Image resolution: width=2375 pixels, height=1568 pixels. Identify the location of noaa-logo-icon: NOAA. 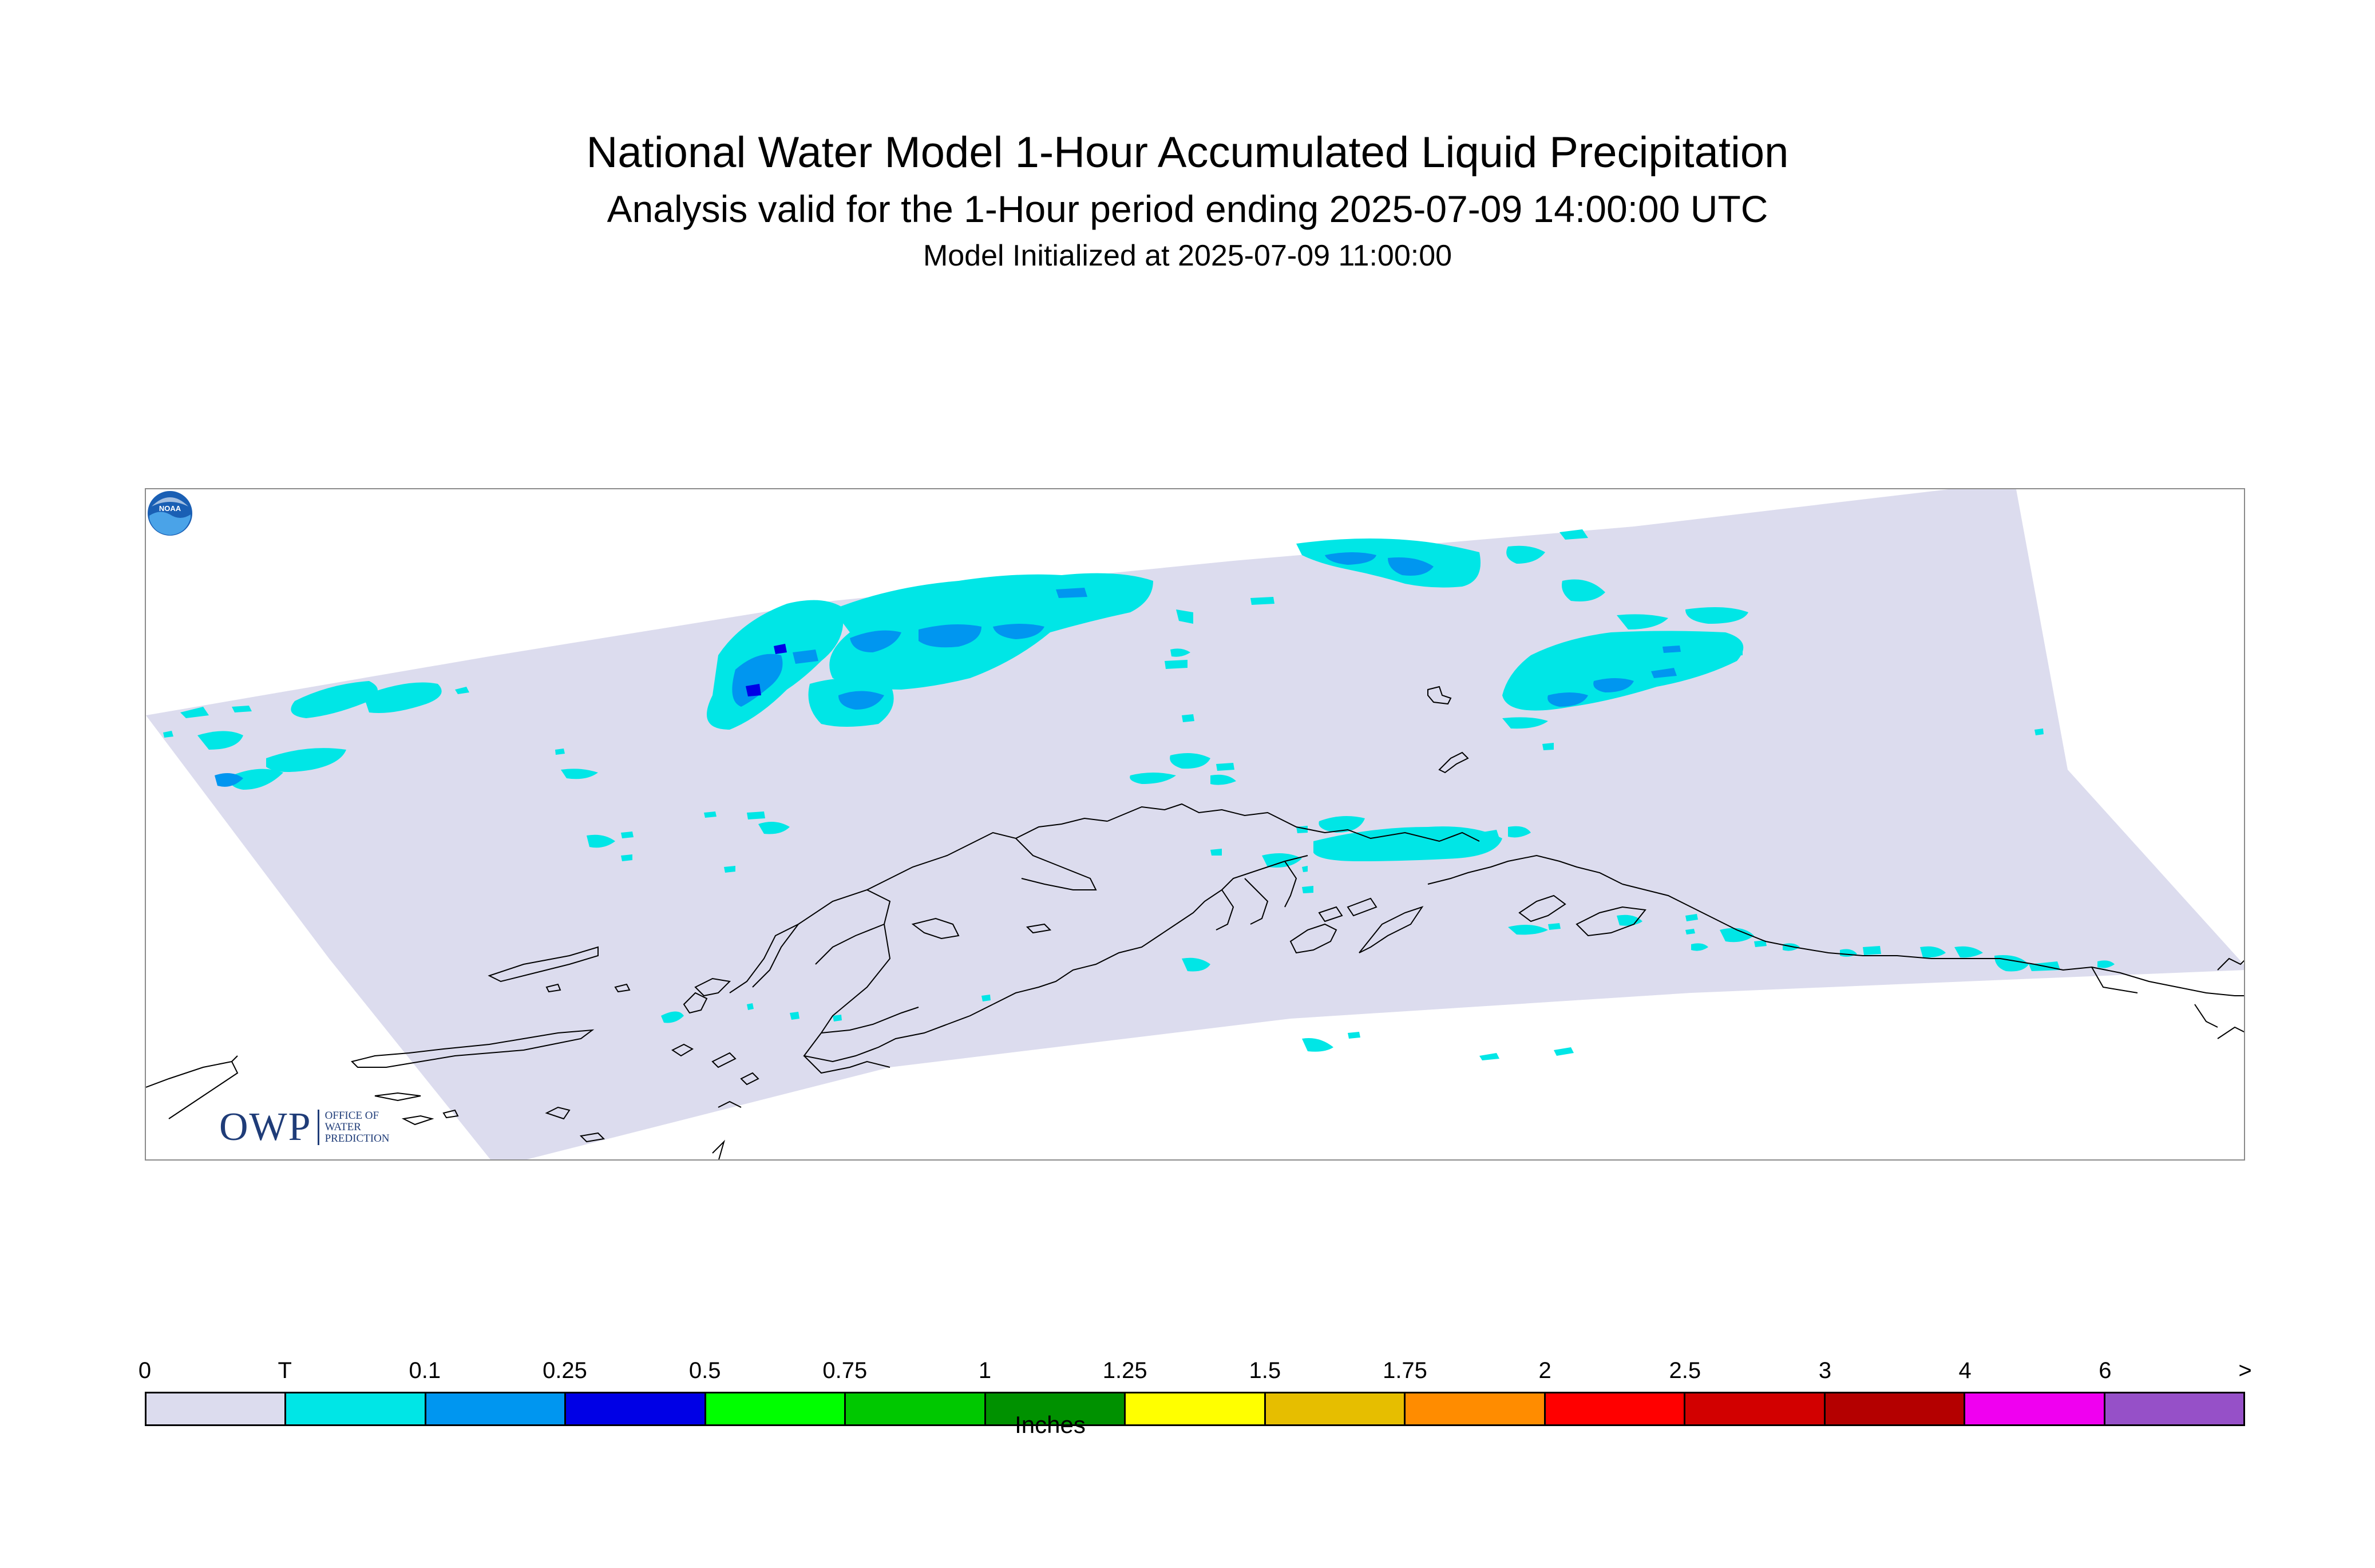
(170, 513).